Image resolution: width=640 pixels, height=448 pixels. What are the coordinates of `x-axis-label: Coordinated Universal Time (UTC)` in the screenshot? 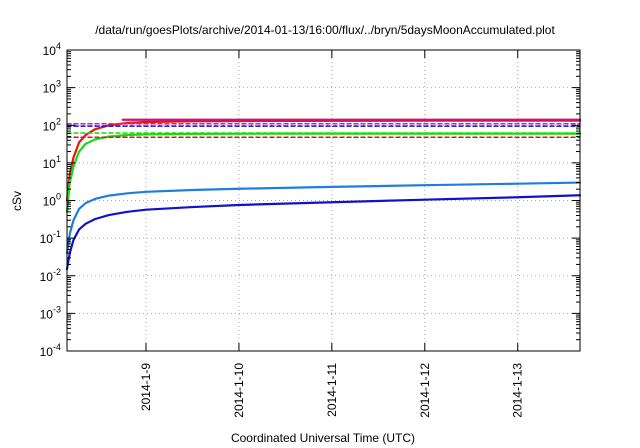 It's located at (323, 438).